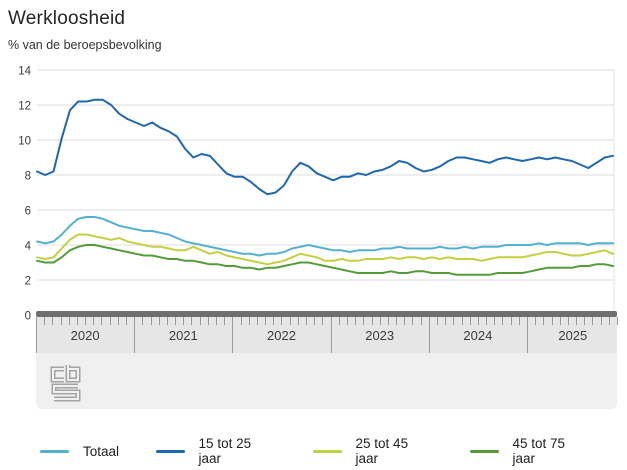 Image resolution: width=627 pixels, height=470 pixels. Describe the element at coordinates (28, 282) in the screenshot. I see `y-axis-label-2: 2` at that location.